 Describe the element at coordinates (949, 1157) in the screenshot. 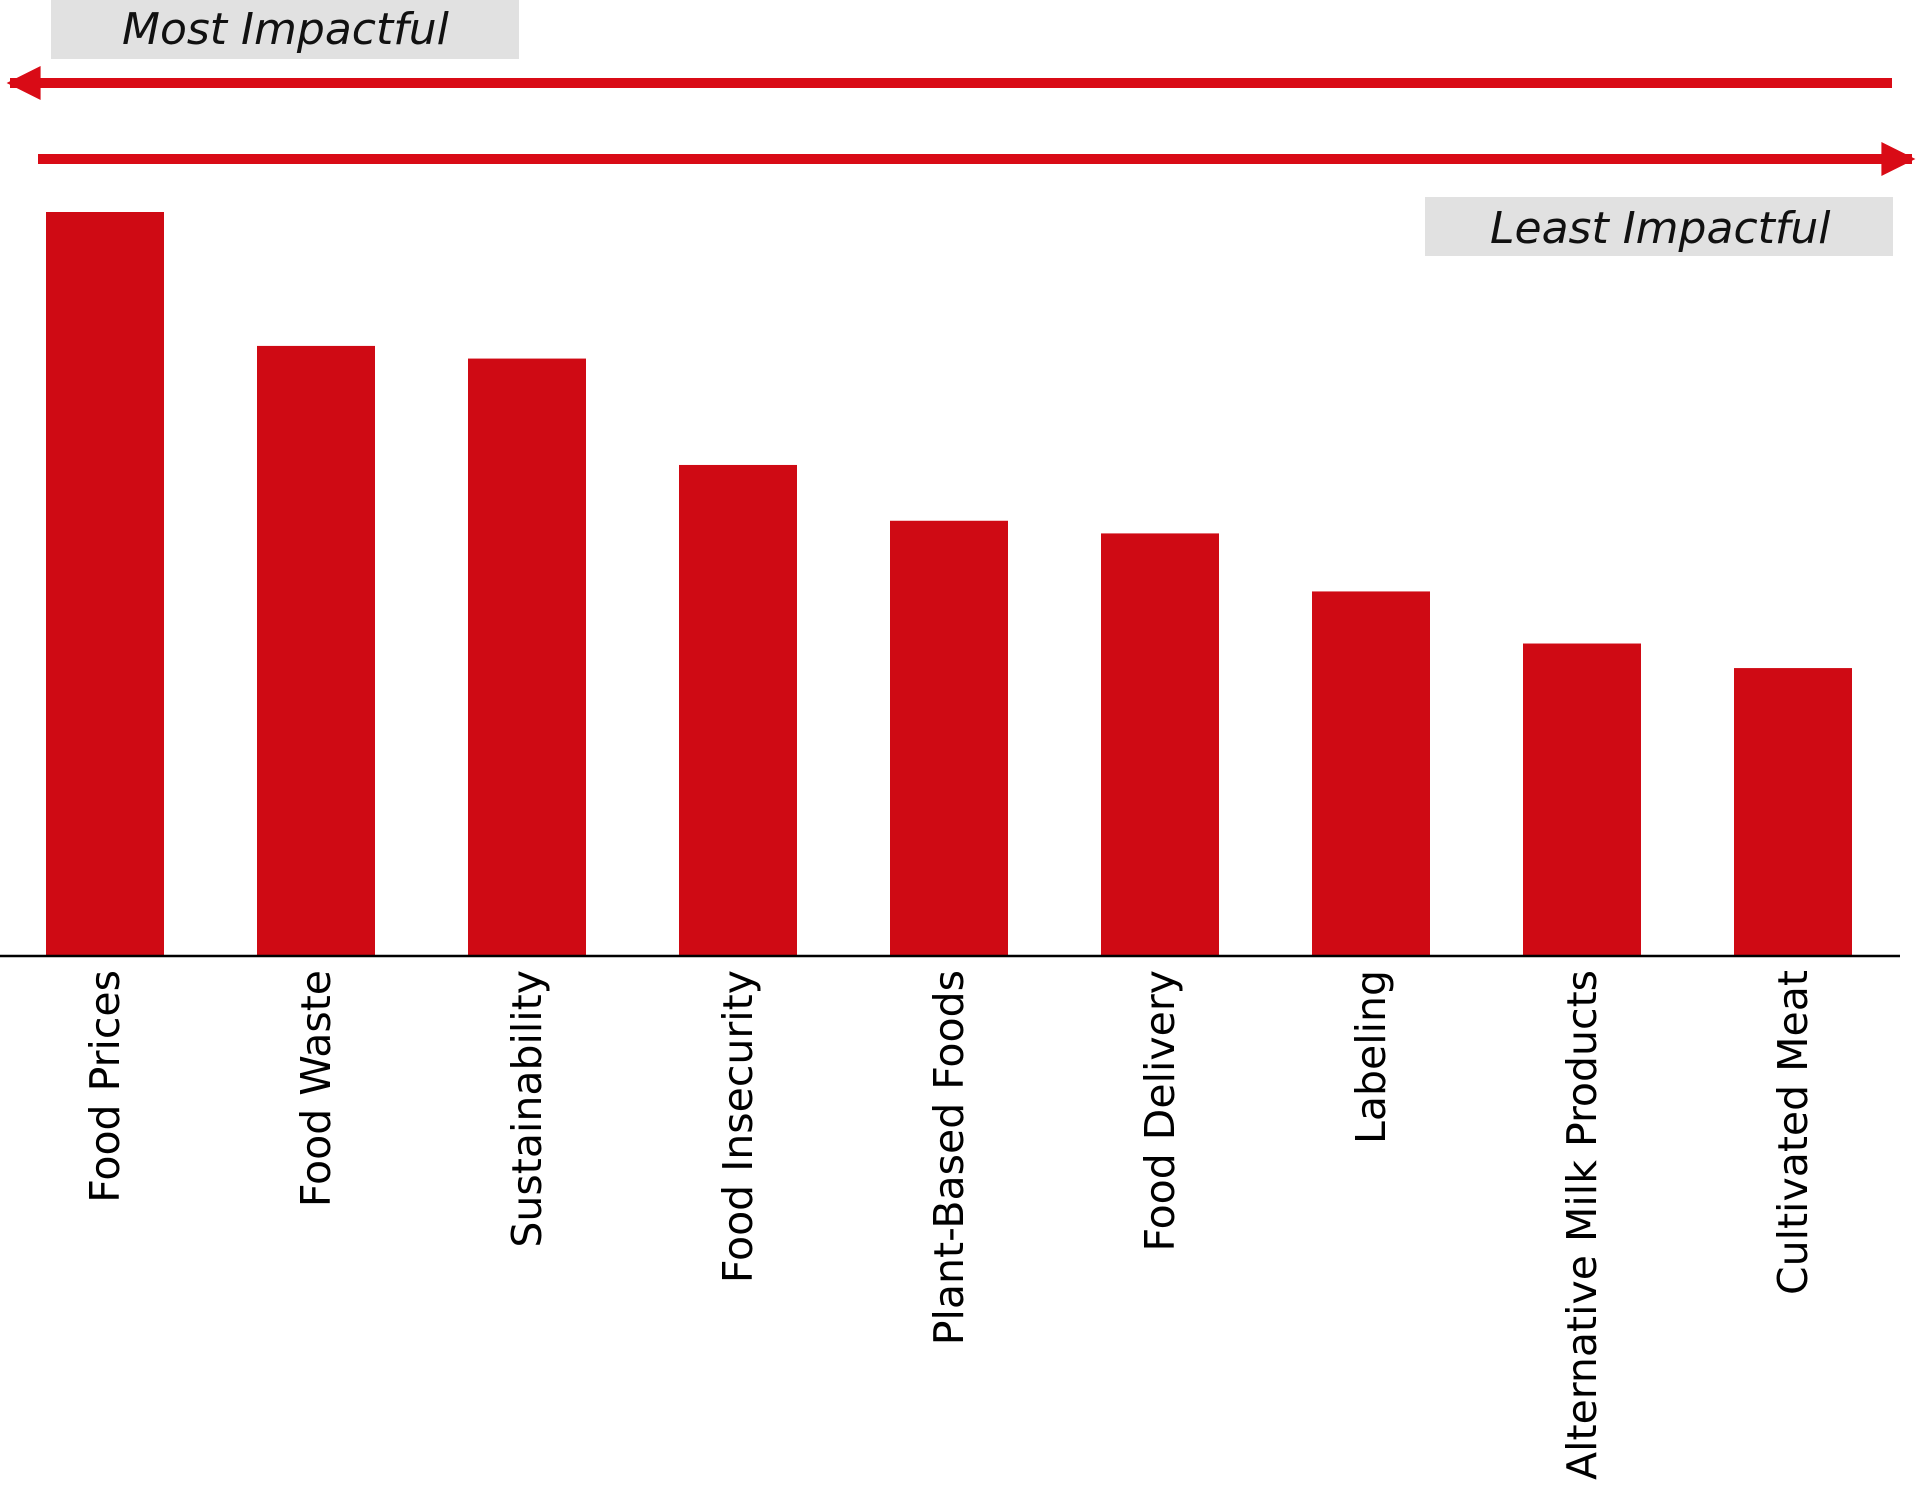

I see `tick-label-plant-based-foods: Plant-Based Foods` at that location.